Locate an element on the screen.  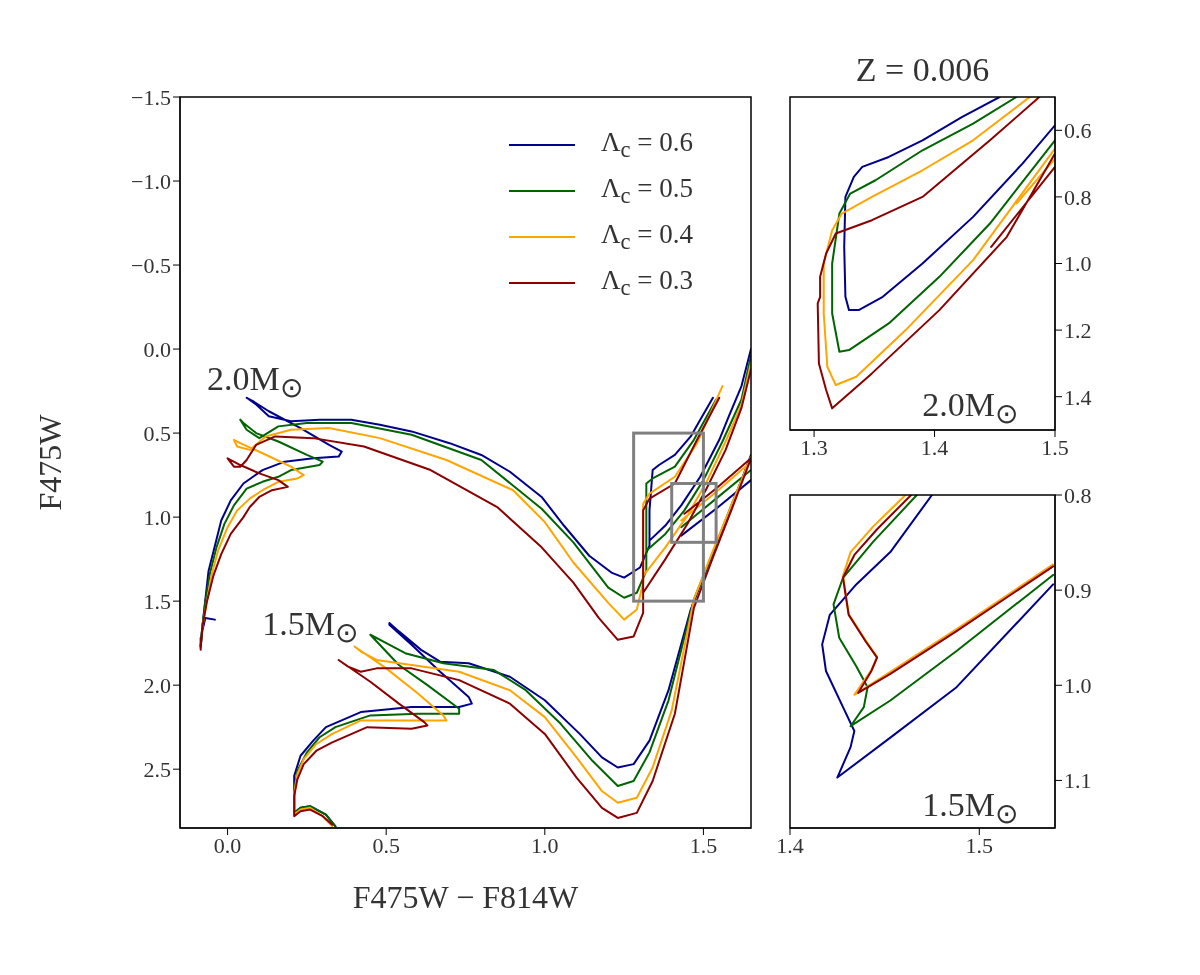
legend-label: Λ$_{c}$ = 0.5 is located at coordinates (647, 191).